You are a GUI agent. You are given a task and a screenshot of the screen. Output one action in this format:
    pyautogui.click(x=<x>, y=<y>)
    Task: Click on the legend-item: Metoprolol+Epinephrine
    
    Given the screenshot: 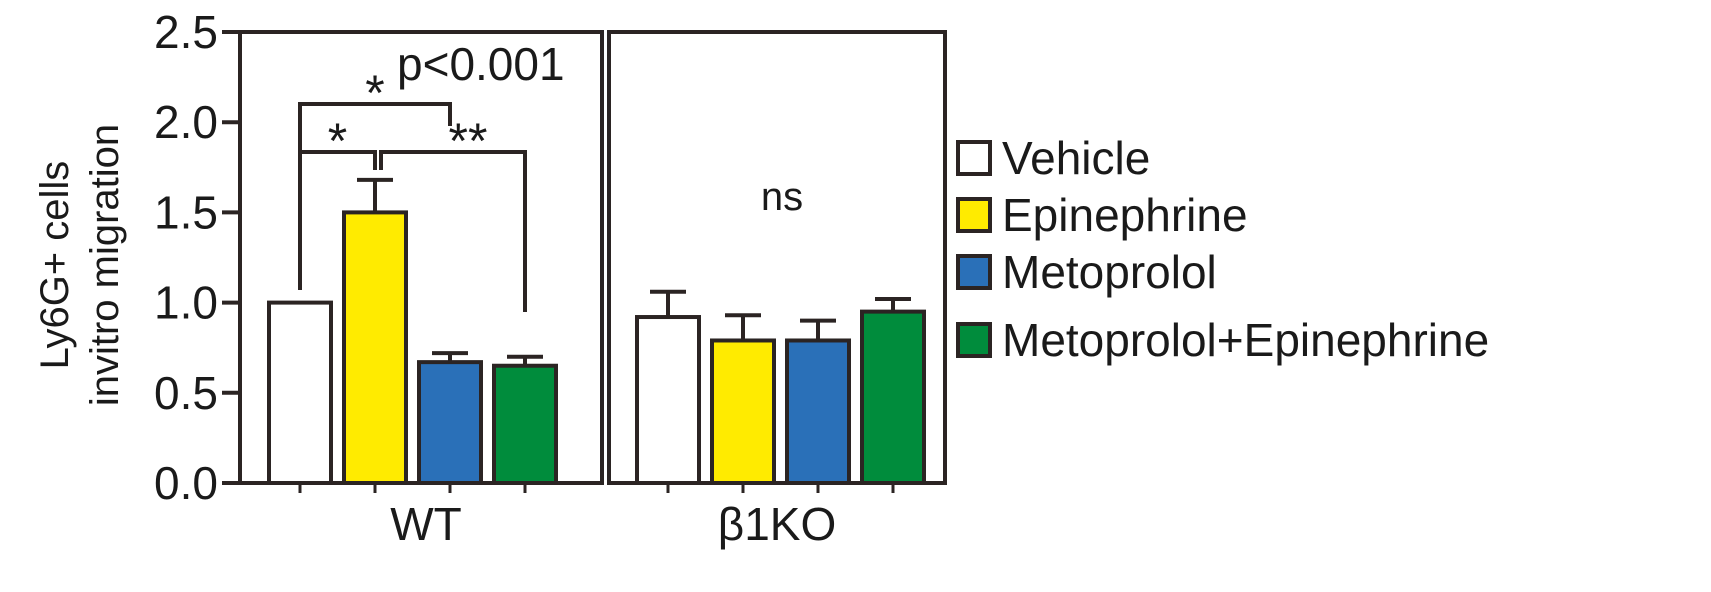 What is the action you would take?
    pyautogui.click(x=1222, y=340)
    